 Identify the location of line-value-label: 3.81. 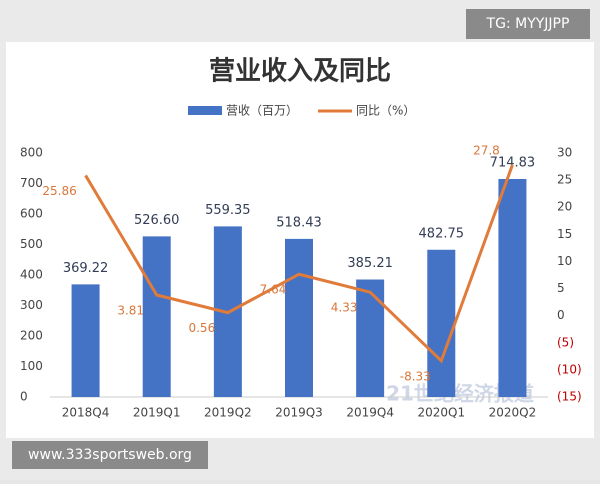
(130, 311).